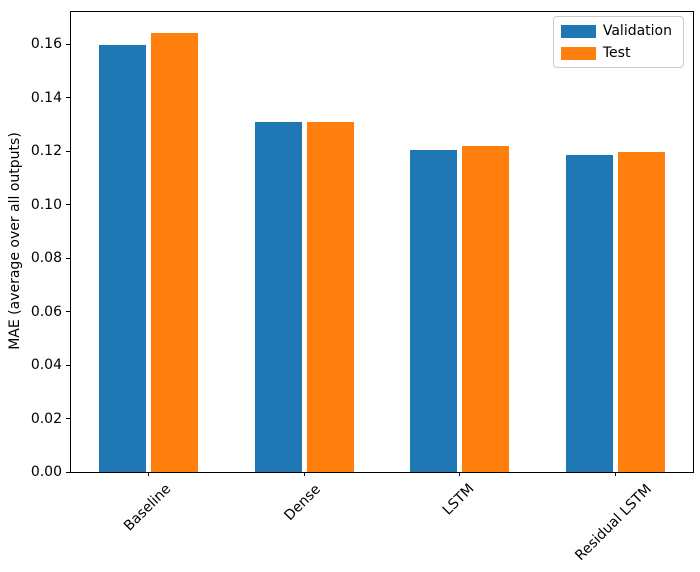  Describe the element at coordinates (46, 418) in the screenshot. I see `y-tick-label: 0.02` at that location.